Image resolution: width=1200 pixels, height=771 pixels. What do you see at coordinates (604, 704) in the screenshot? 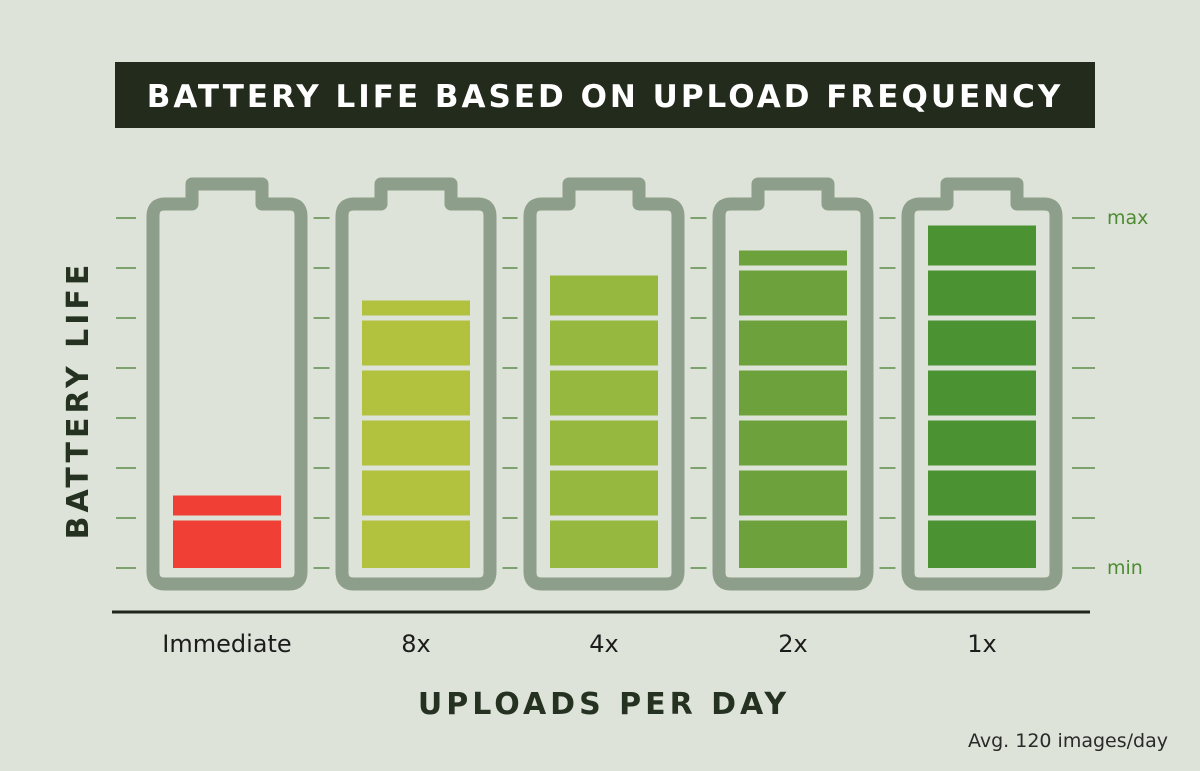
I see `x-axis-title: UPLOADS PER DAY` at bounding box center [604, 704].